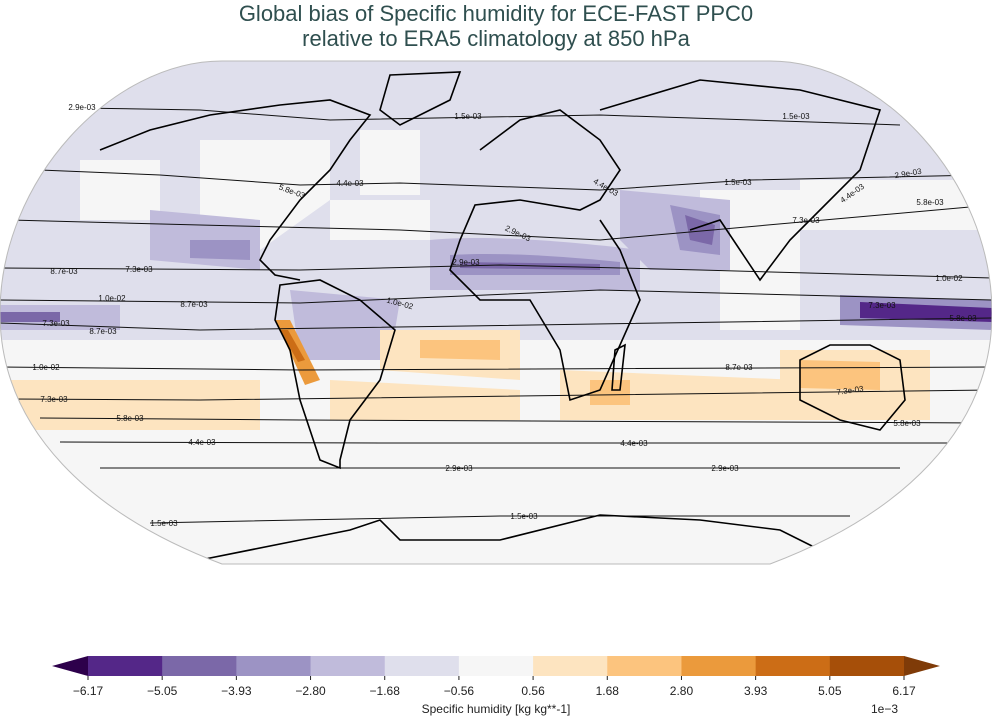  What do you see at coordinates (922, 666) in the screenshot?
I see `colorbar-extend-max` at bounding box center [922, 666].